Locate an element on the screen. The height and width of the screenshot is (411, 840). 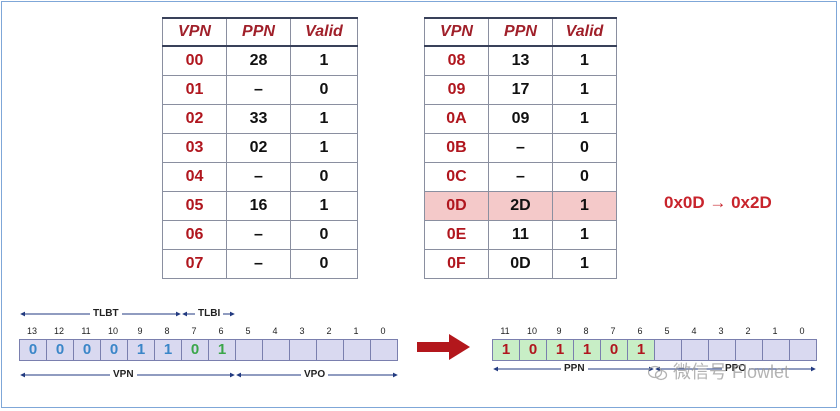
table-row: 01–0 is located at coordinates (260, 90).